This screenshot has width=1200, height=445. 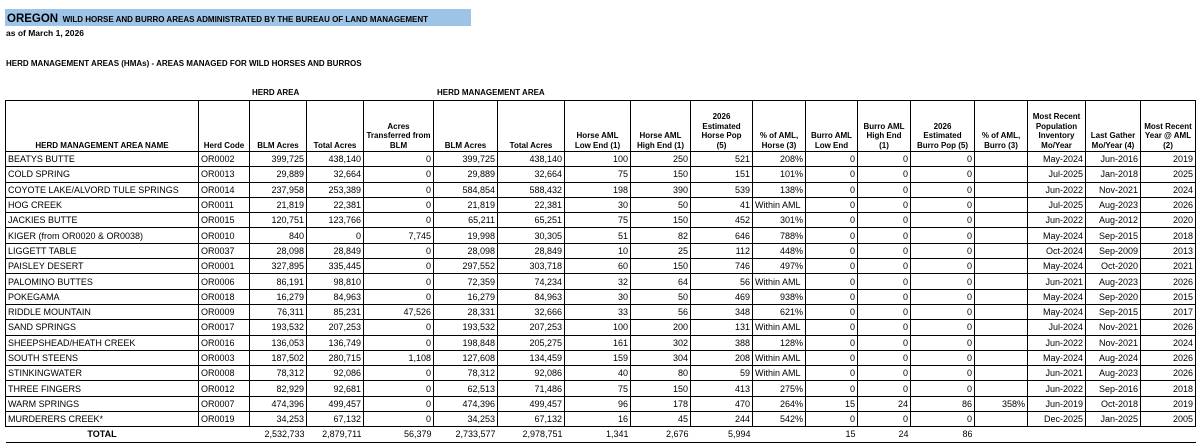 What do you see at coordinates (660, 145) in the screenshot?
I see `header-line: High End (1)` at bounding box center [660, 145].